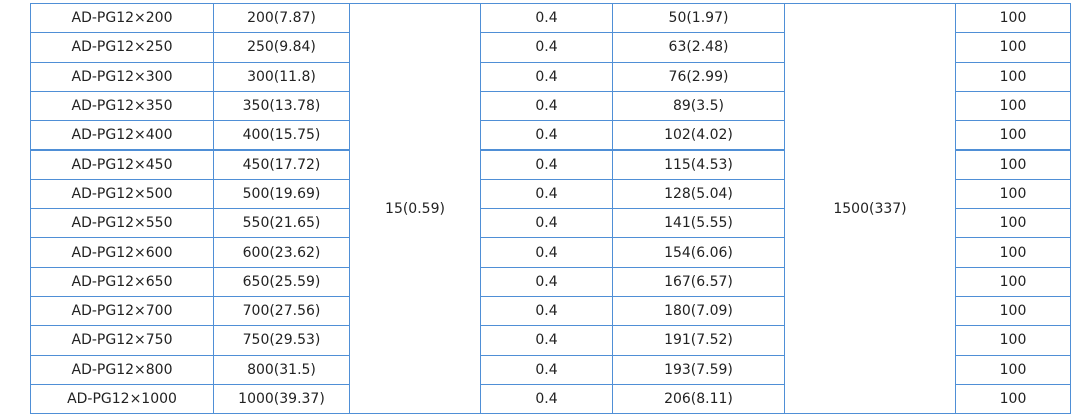 The height and width of the screenshot is (417, 1080). Describe the element at coordinates (281, 223) in the screenshot. I see `length-cell: 550(21.65)` at that location.